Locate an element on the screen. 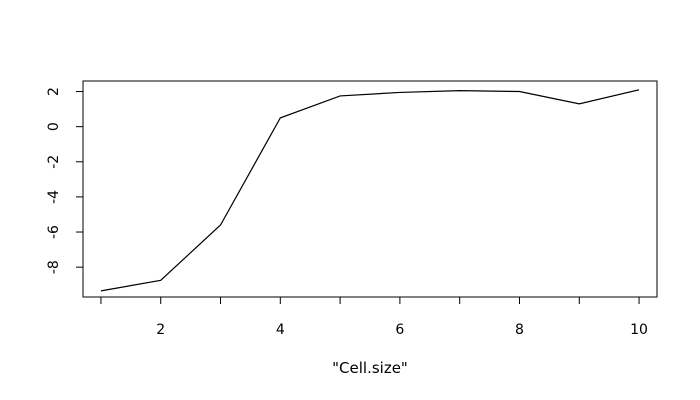 Image resolution: width=700 pixels, height=400 pixels. y-tick-label--8: -8 is located at coordinates (54, 267).